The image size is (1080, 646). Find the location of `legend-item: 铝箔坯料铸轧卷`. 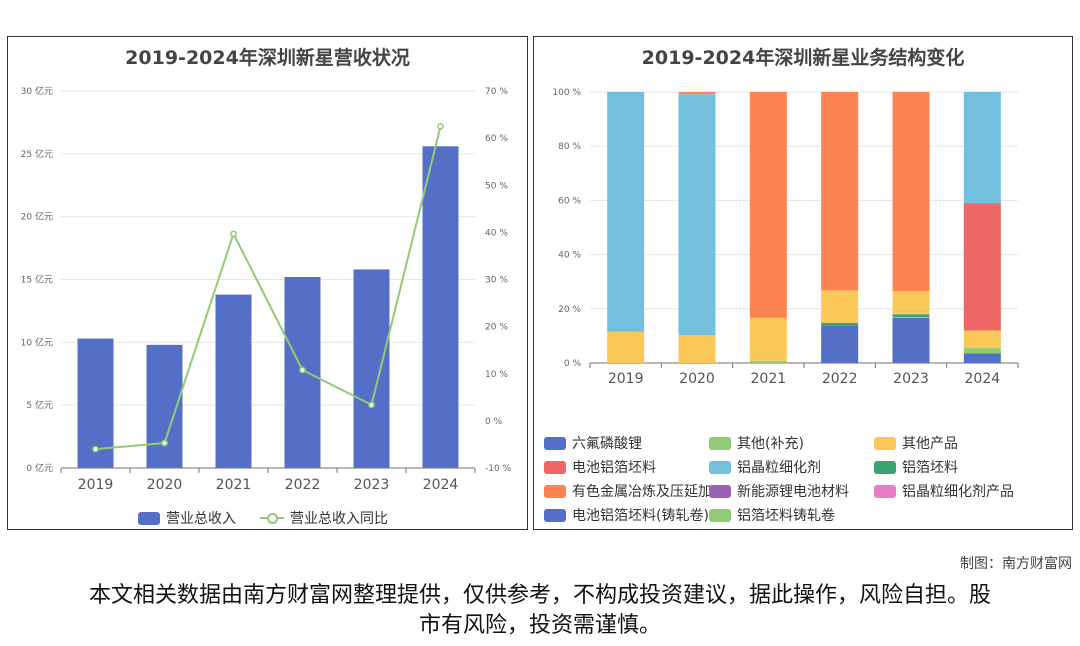

legend-item: 铝箔坯料铸轧卷 is located at coordinates (772, 515).